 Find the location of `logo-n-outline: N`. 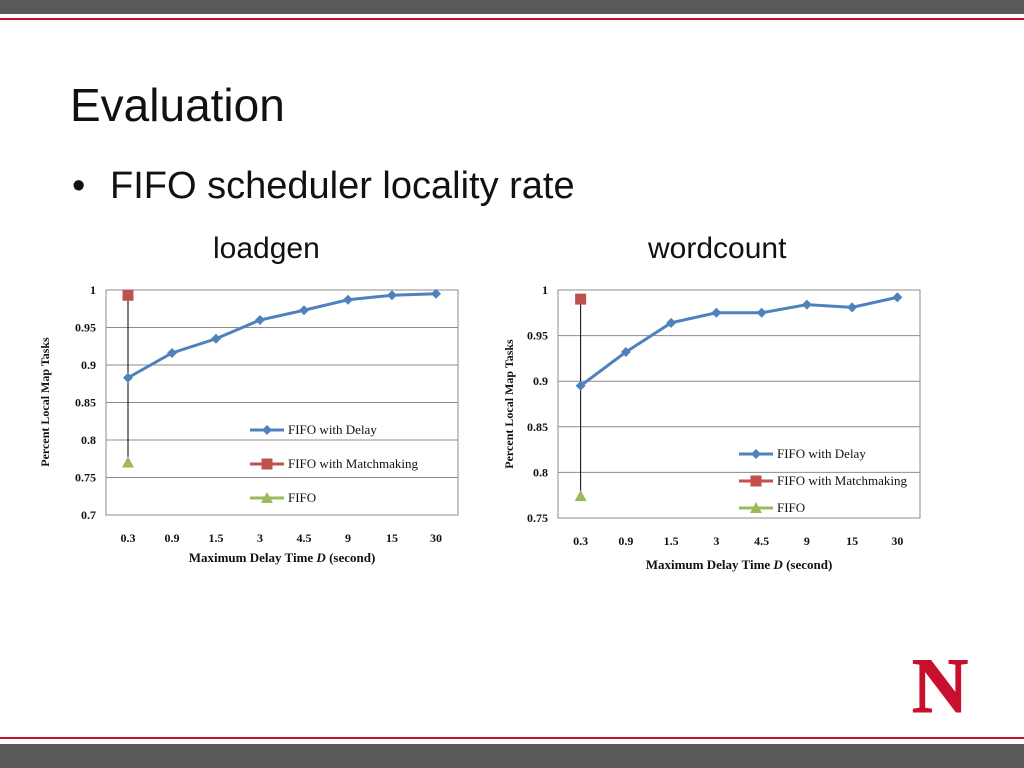

logo-n-outline: N is located at coordinates (940, 685).